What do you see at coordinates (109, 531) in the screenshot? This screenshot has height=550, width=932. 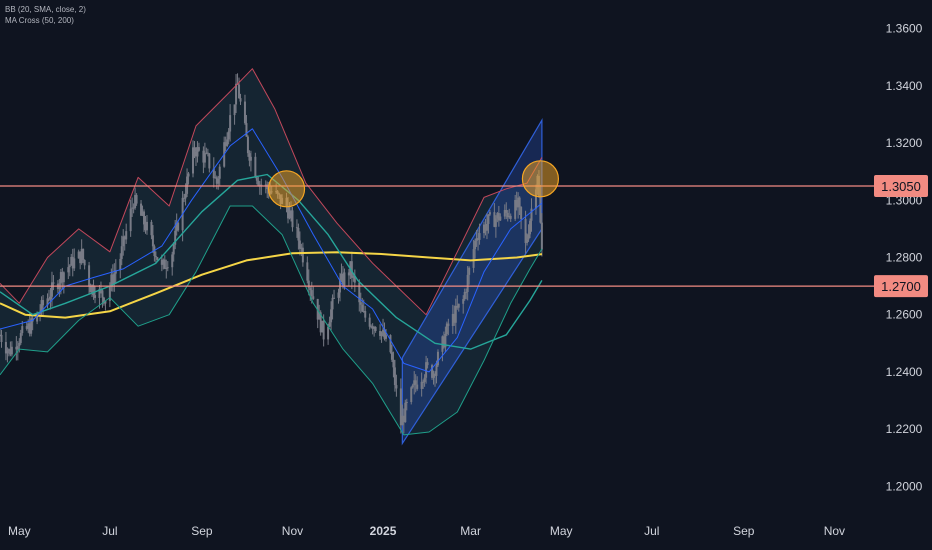 I see `x-tick-label: Jul` at bounding box center [109, 531].